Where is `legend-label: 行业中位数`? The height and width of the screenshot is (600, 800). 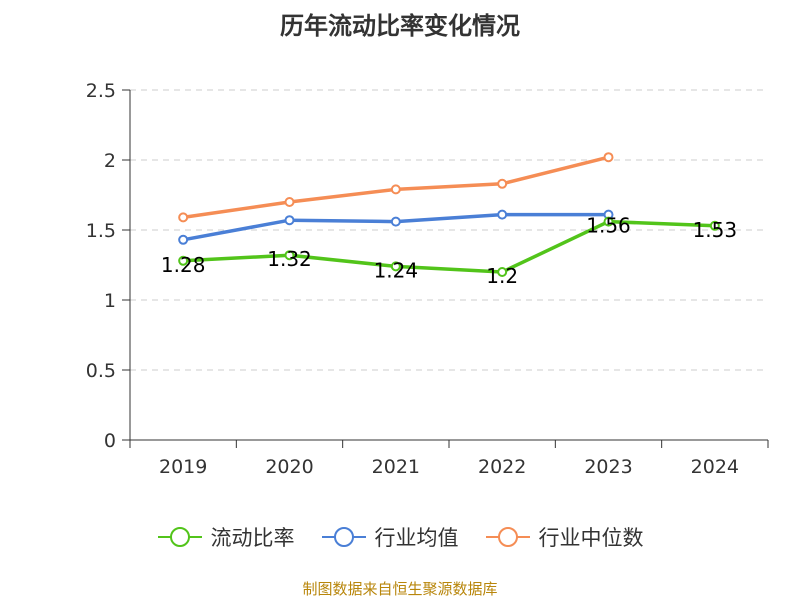
legend-label: 行业中位数 is located at coordinates (591, 538).